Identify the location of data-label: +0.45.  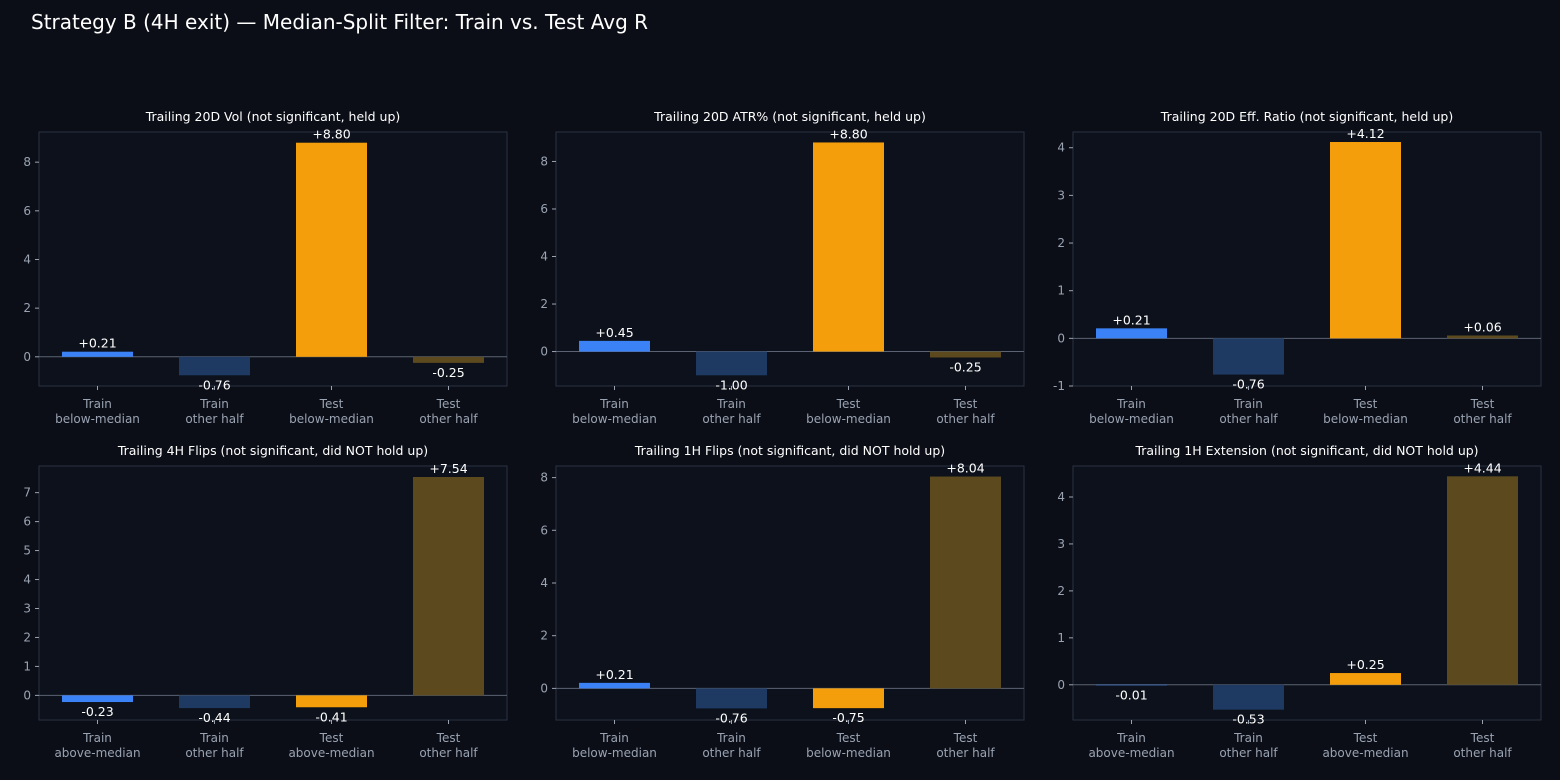
(614, 332).